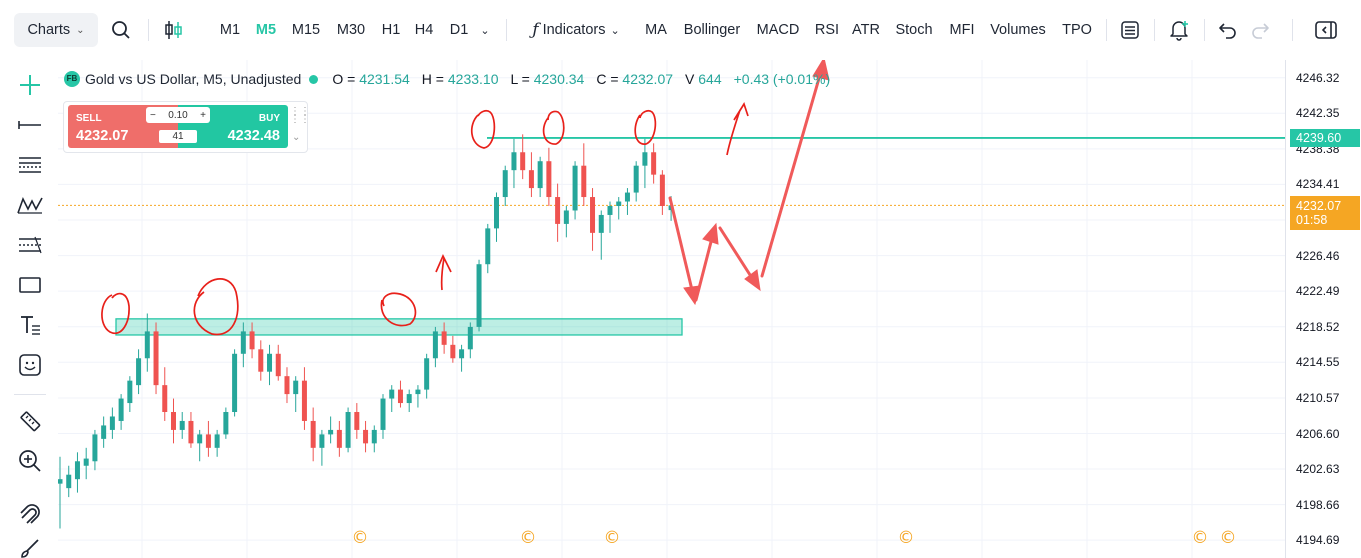  I want to click on redo-button, so click(1260, 30).